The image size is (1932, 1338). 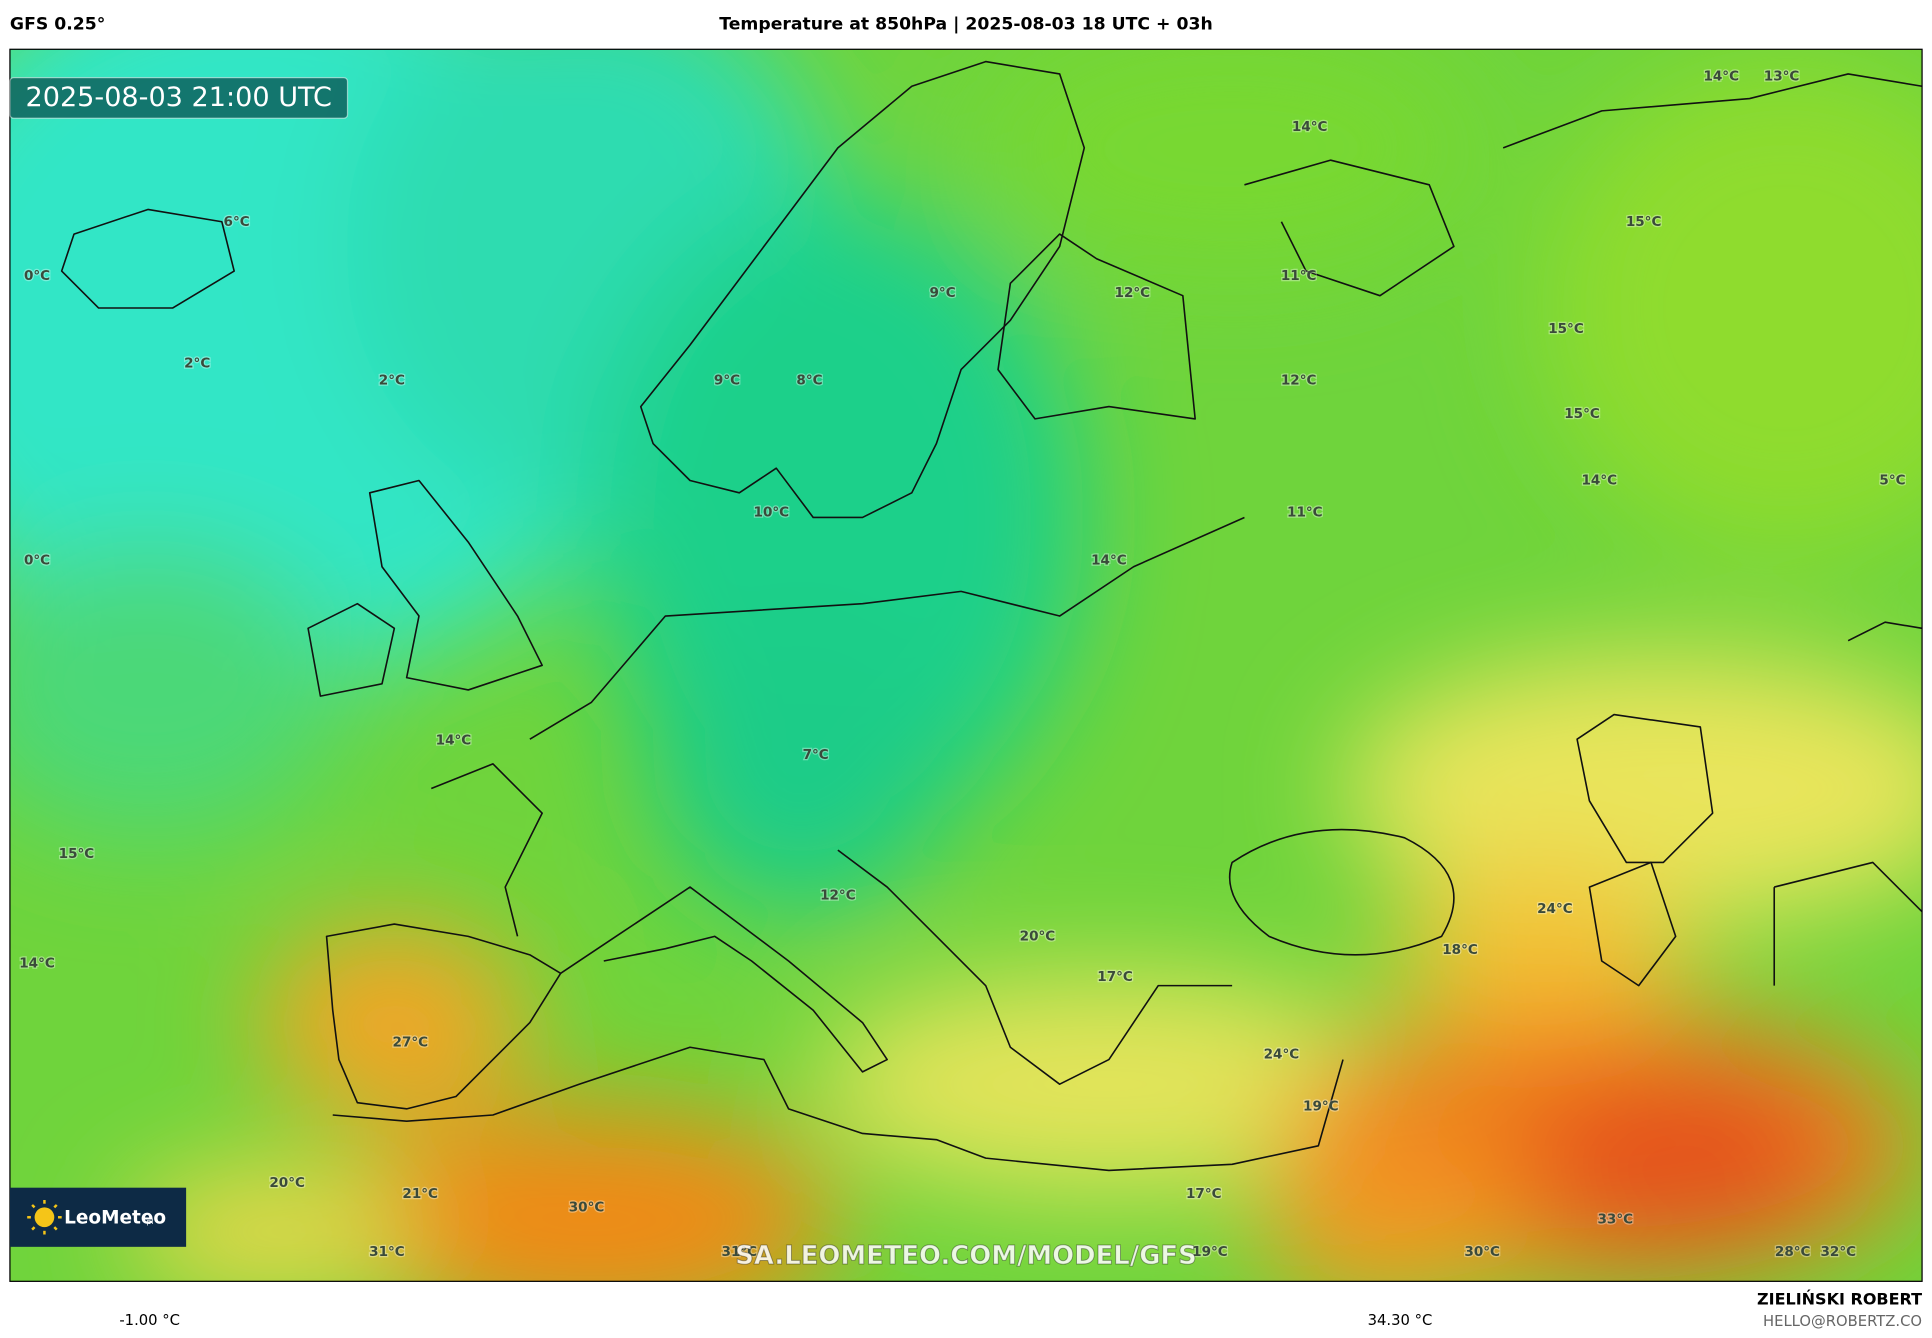 What do you see at coordinates (965, 1256) in the screenshot?
I see `watermark: SA.LEOMETEO.COM/MODEL/GFS` at bounding box center [965, 1256].